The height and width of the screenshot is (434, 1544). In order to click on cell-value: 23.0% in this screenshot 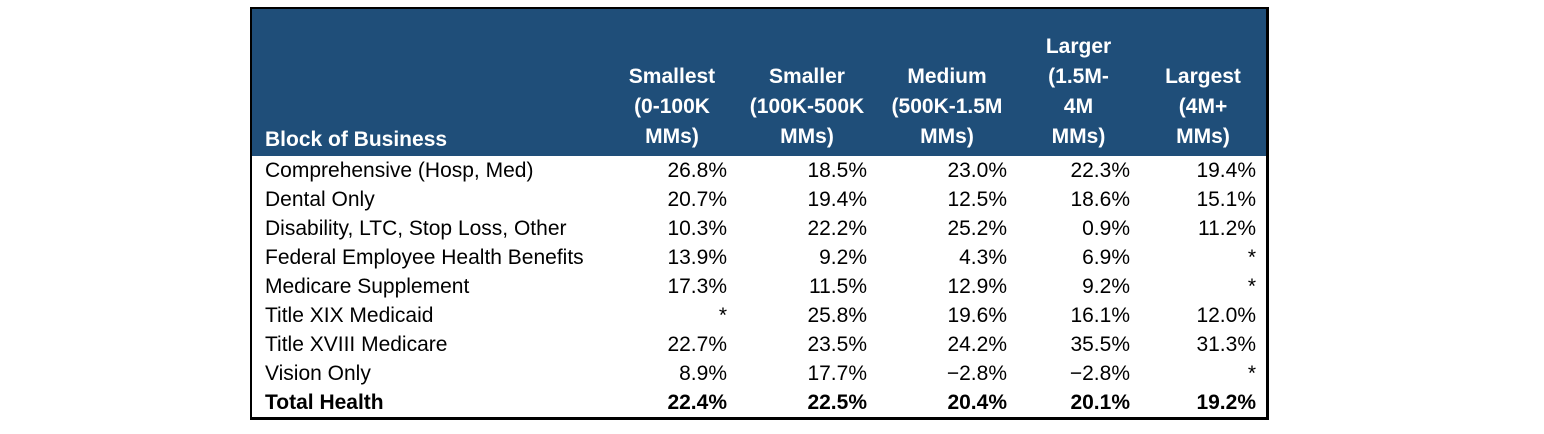, I will do `click(977, 170)`.